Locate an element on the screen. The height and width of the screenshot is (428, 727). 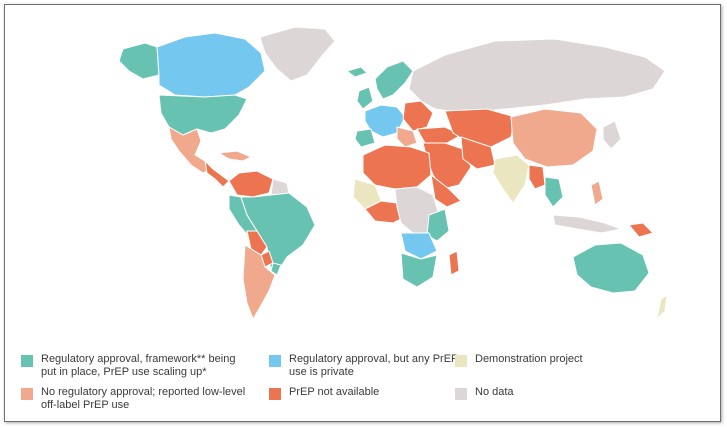
region-korea-japan is located at coordinates (612, 135).